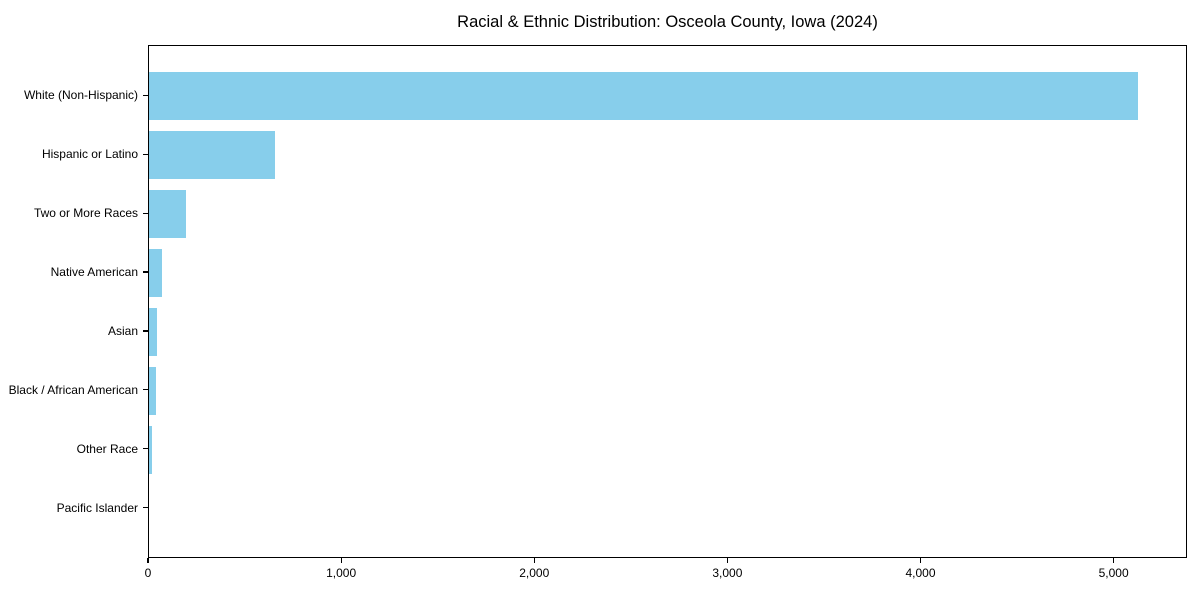  I want to click on x-tick-label: 0, so click(148, 573).